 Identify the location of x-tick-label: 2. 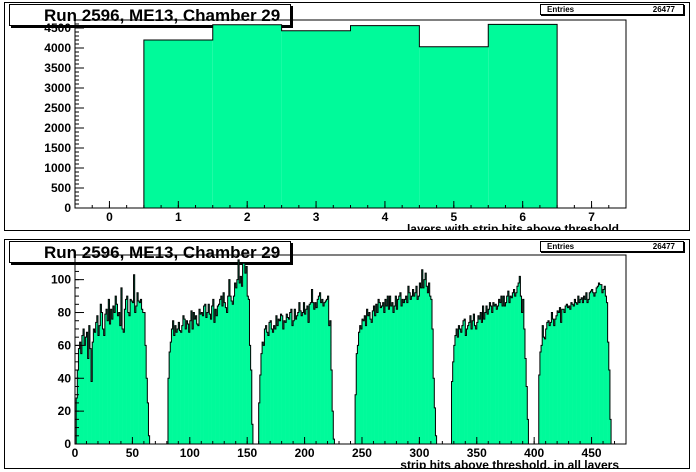
(247, 217).